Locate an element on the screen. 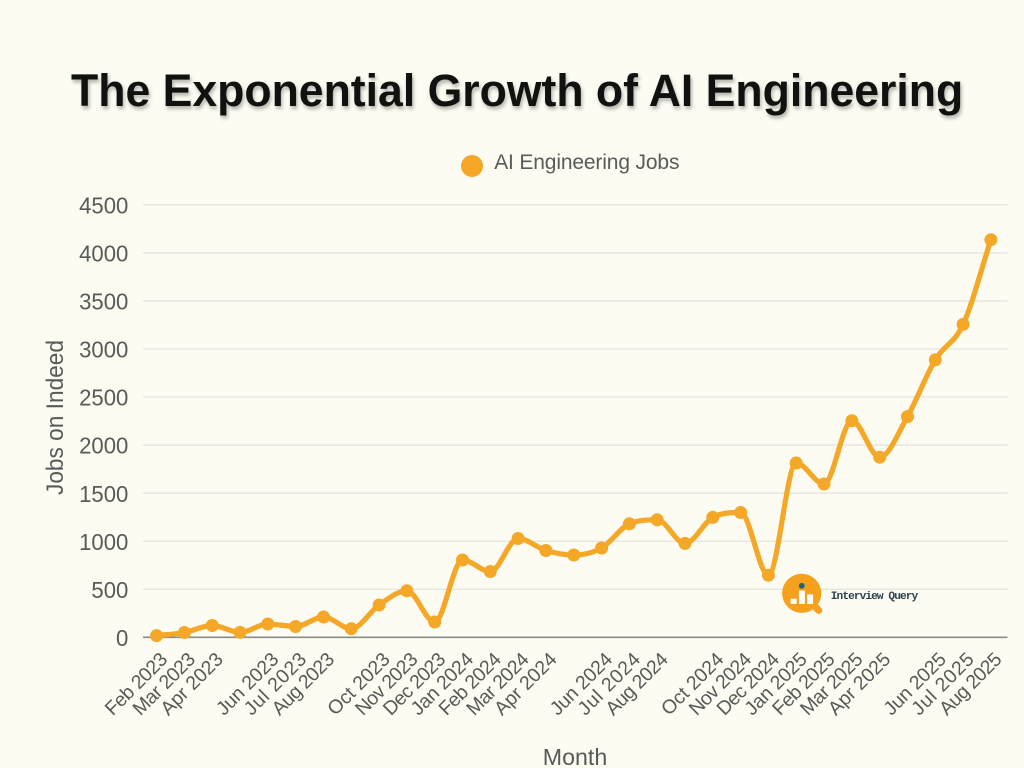  svg-text: 2000 is located at coordinates (103, 446).